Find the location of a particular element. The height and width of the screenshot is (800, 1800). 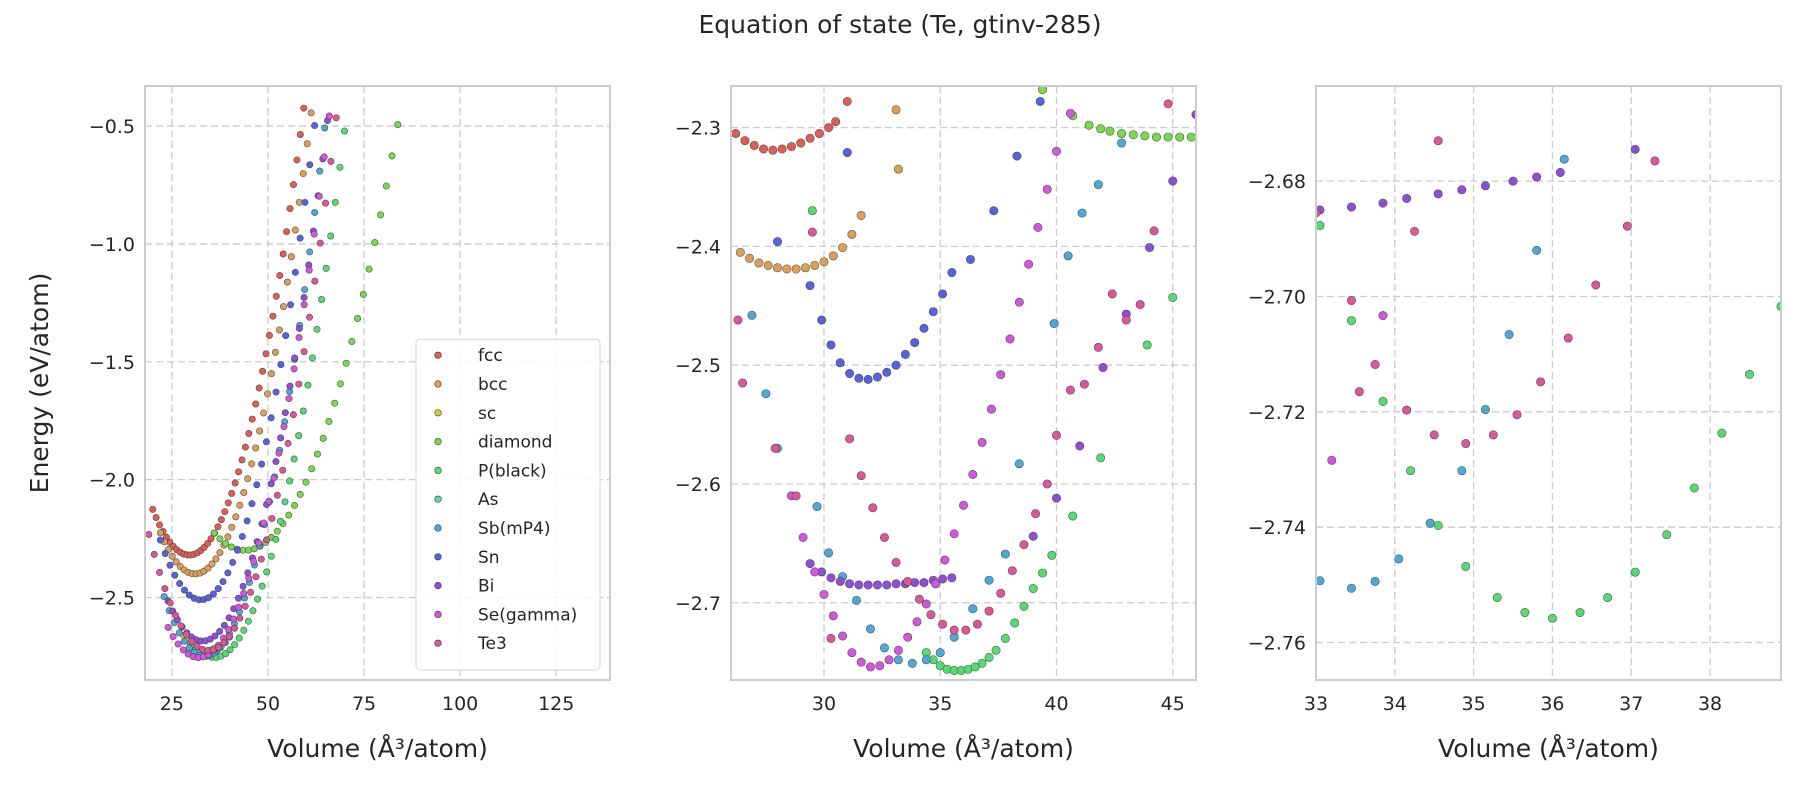

y-tick-label: −2.74 is located at coordinates (1277, 528).